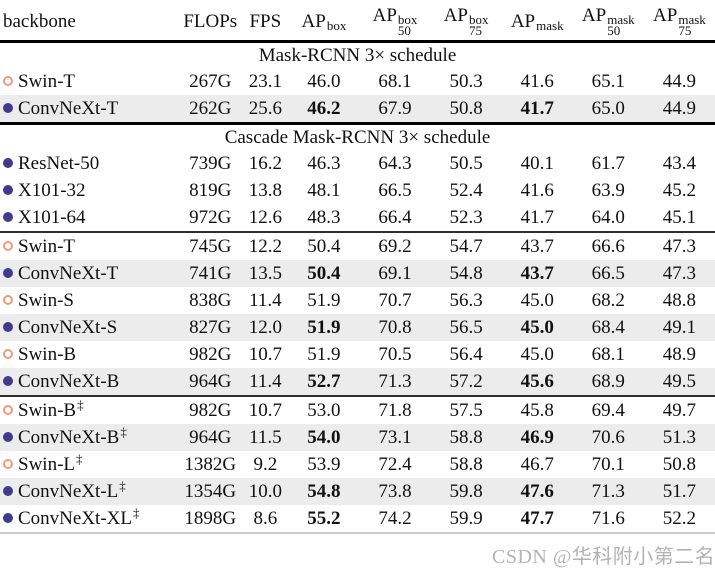 The image size is (715, 581). Describe the element at coordinates (265, 108) in the screenshot. I see `value-cell: 25.6` at that location.